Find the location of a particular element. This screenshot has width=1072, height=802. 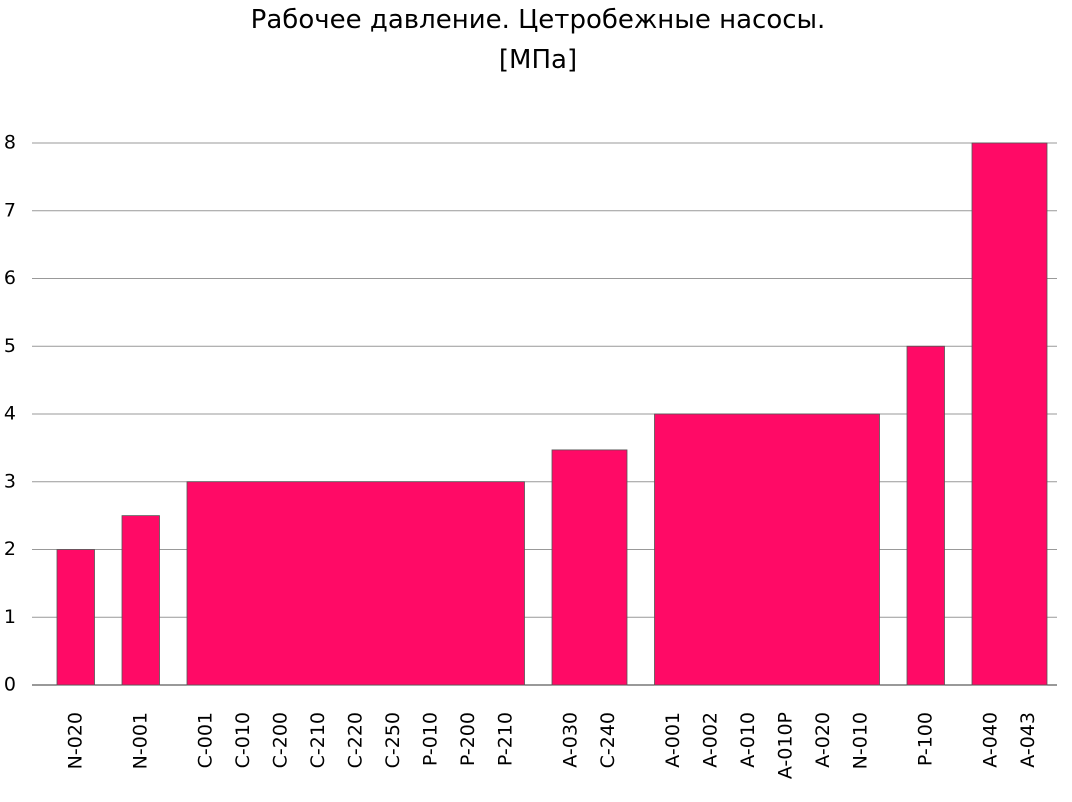

x-tick-label: C-210 is located at coordinates (318, 740).